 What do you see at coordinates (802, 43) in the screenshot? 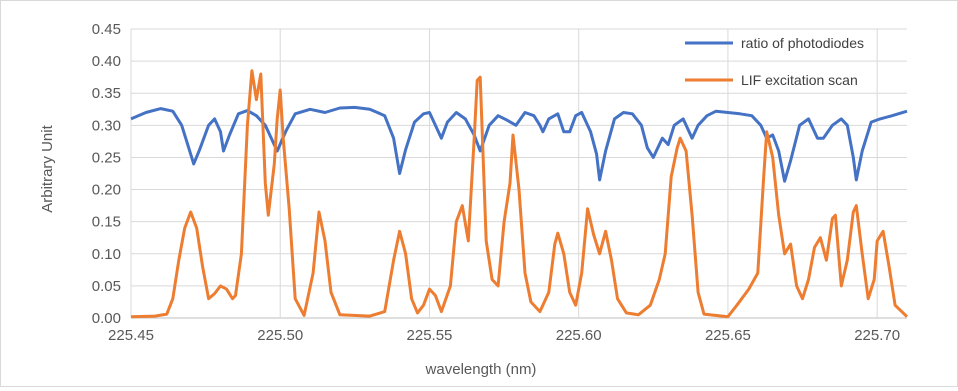
I see `legend-label-ratio: ratio of photodiodes` at bounding box center [802, 43].